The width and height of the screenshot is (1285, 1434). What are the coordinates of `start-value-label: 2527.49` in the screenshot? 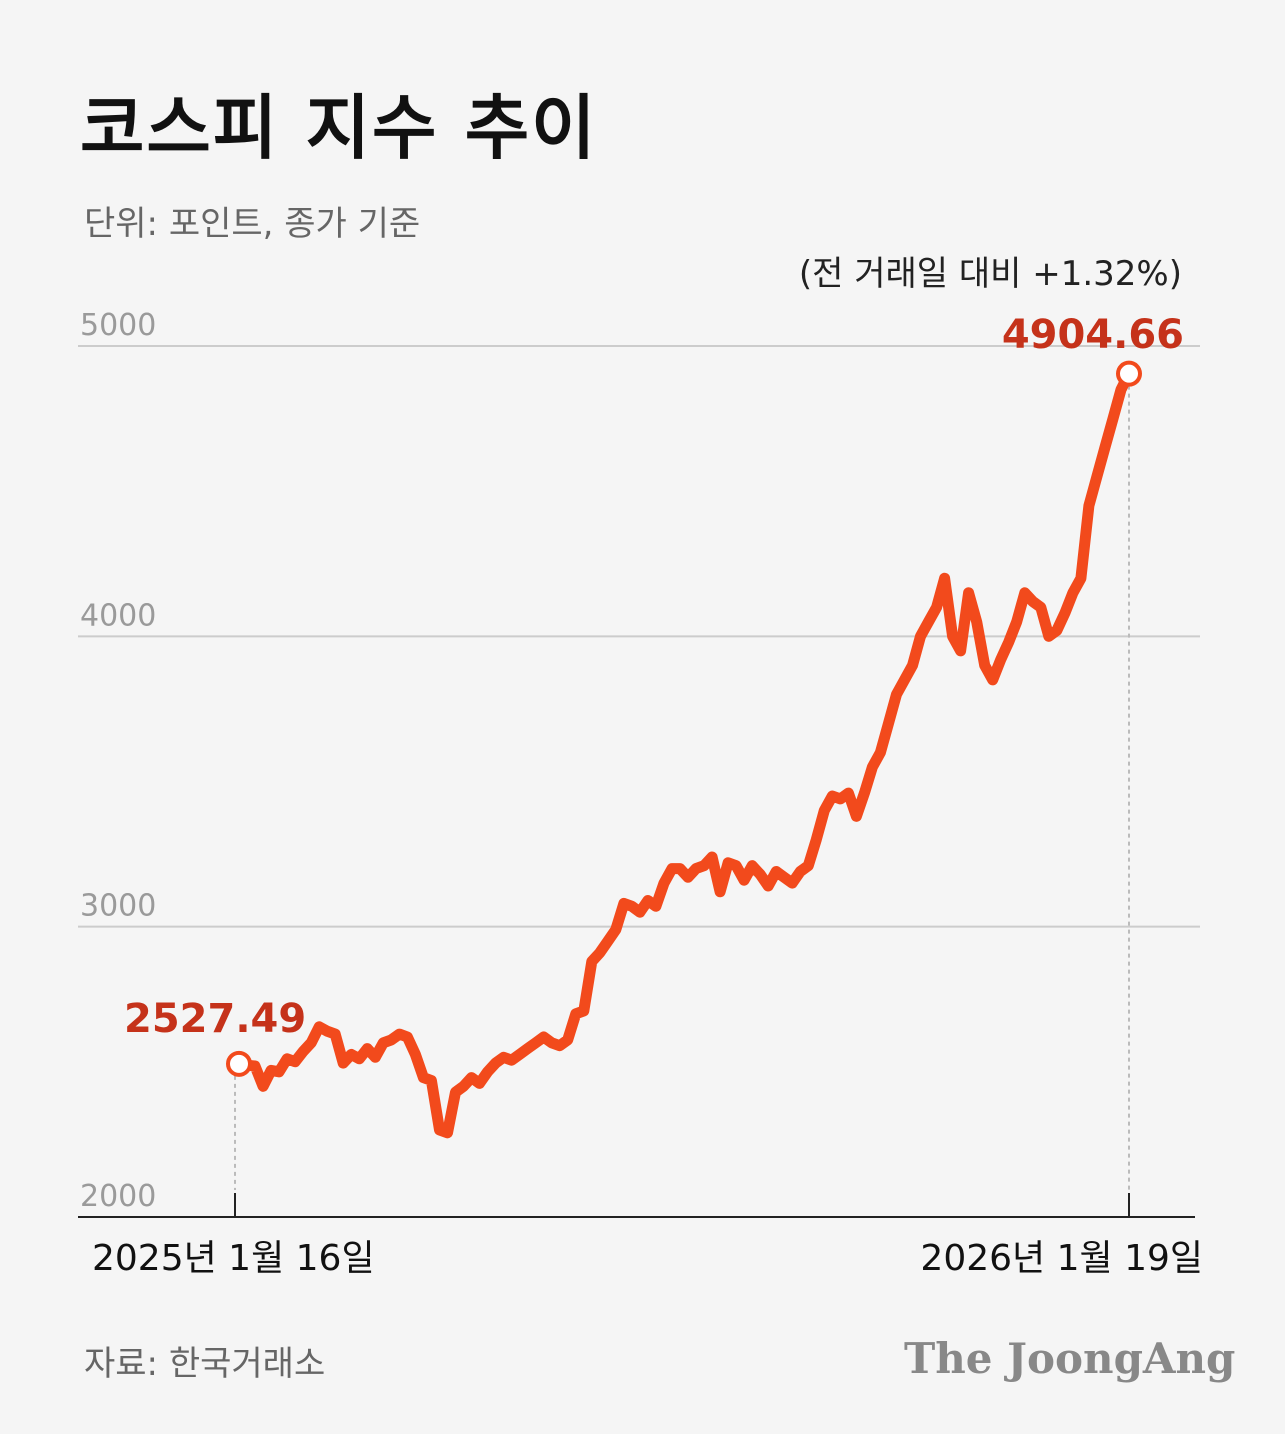 It's located at (215, 1019).